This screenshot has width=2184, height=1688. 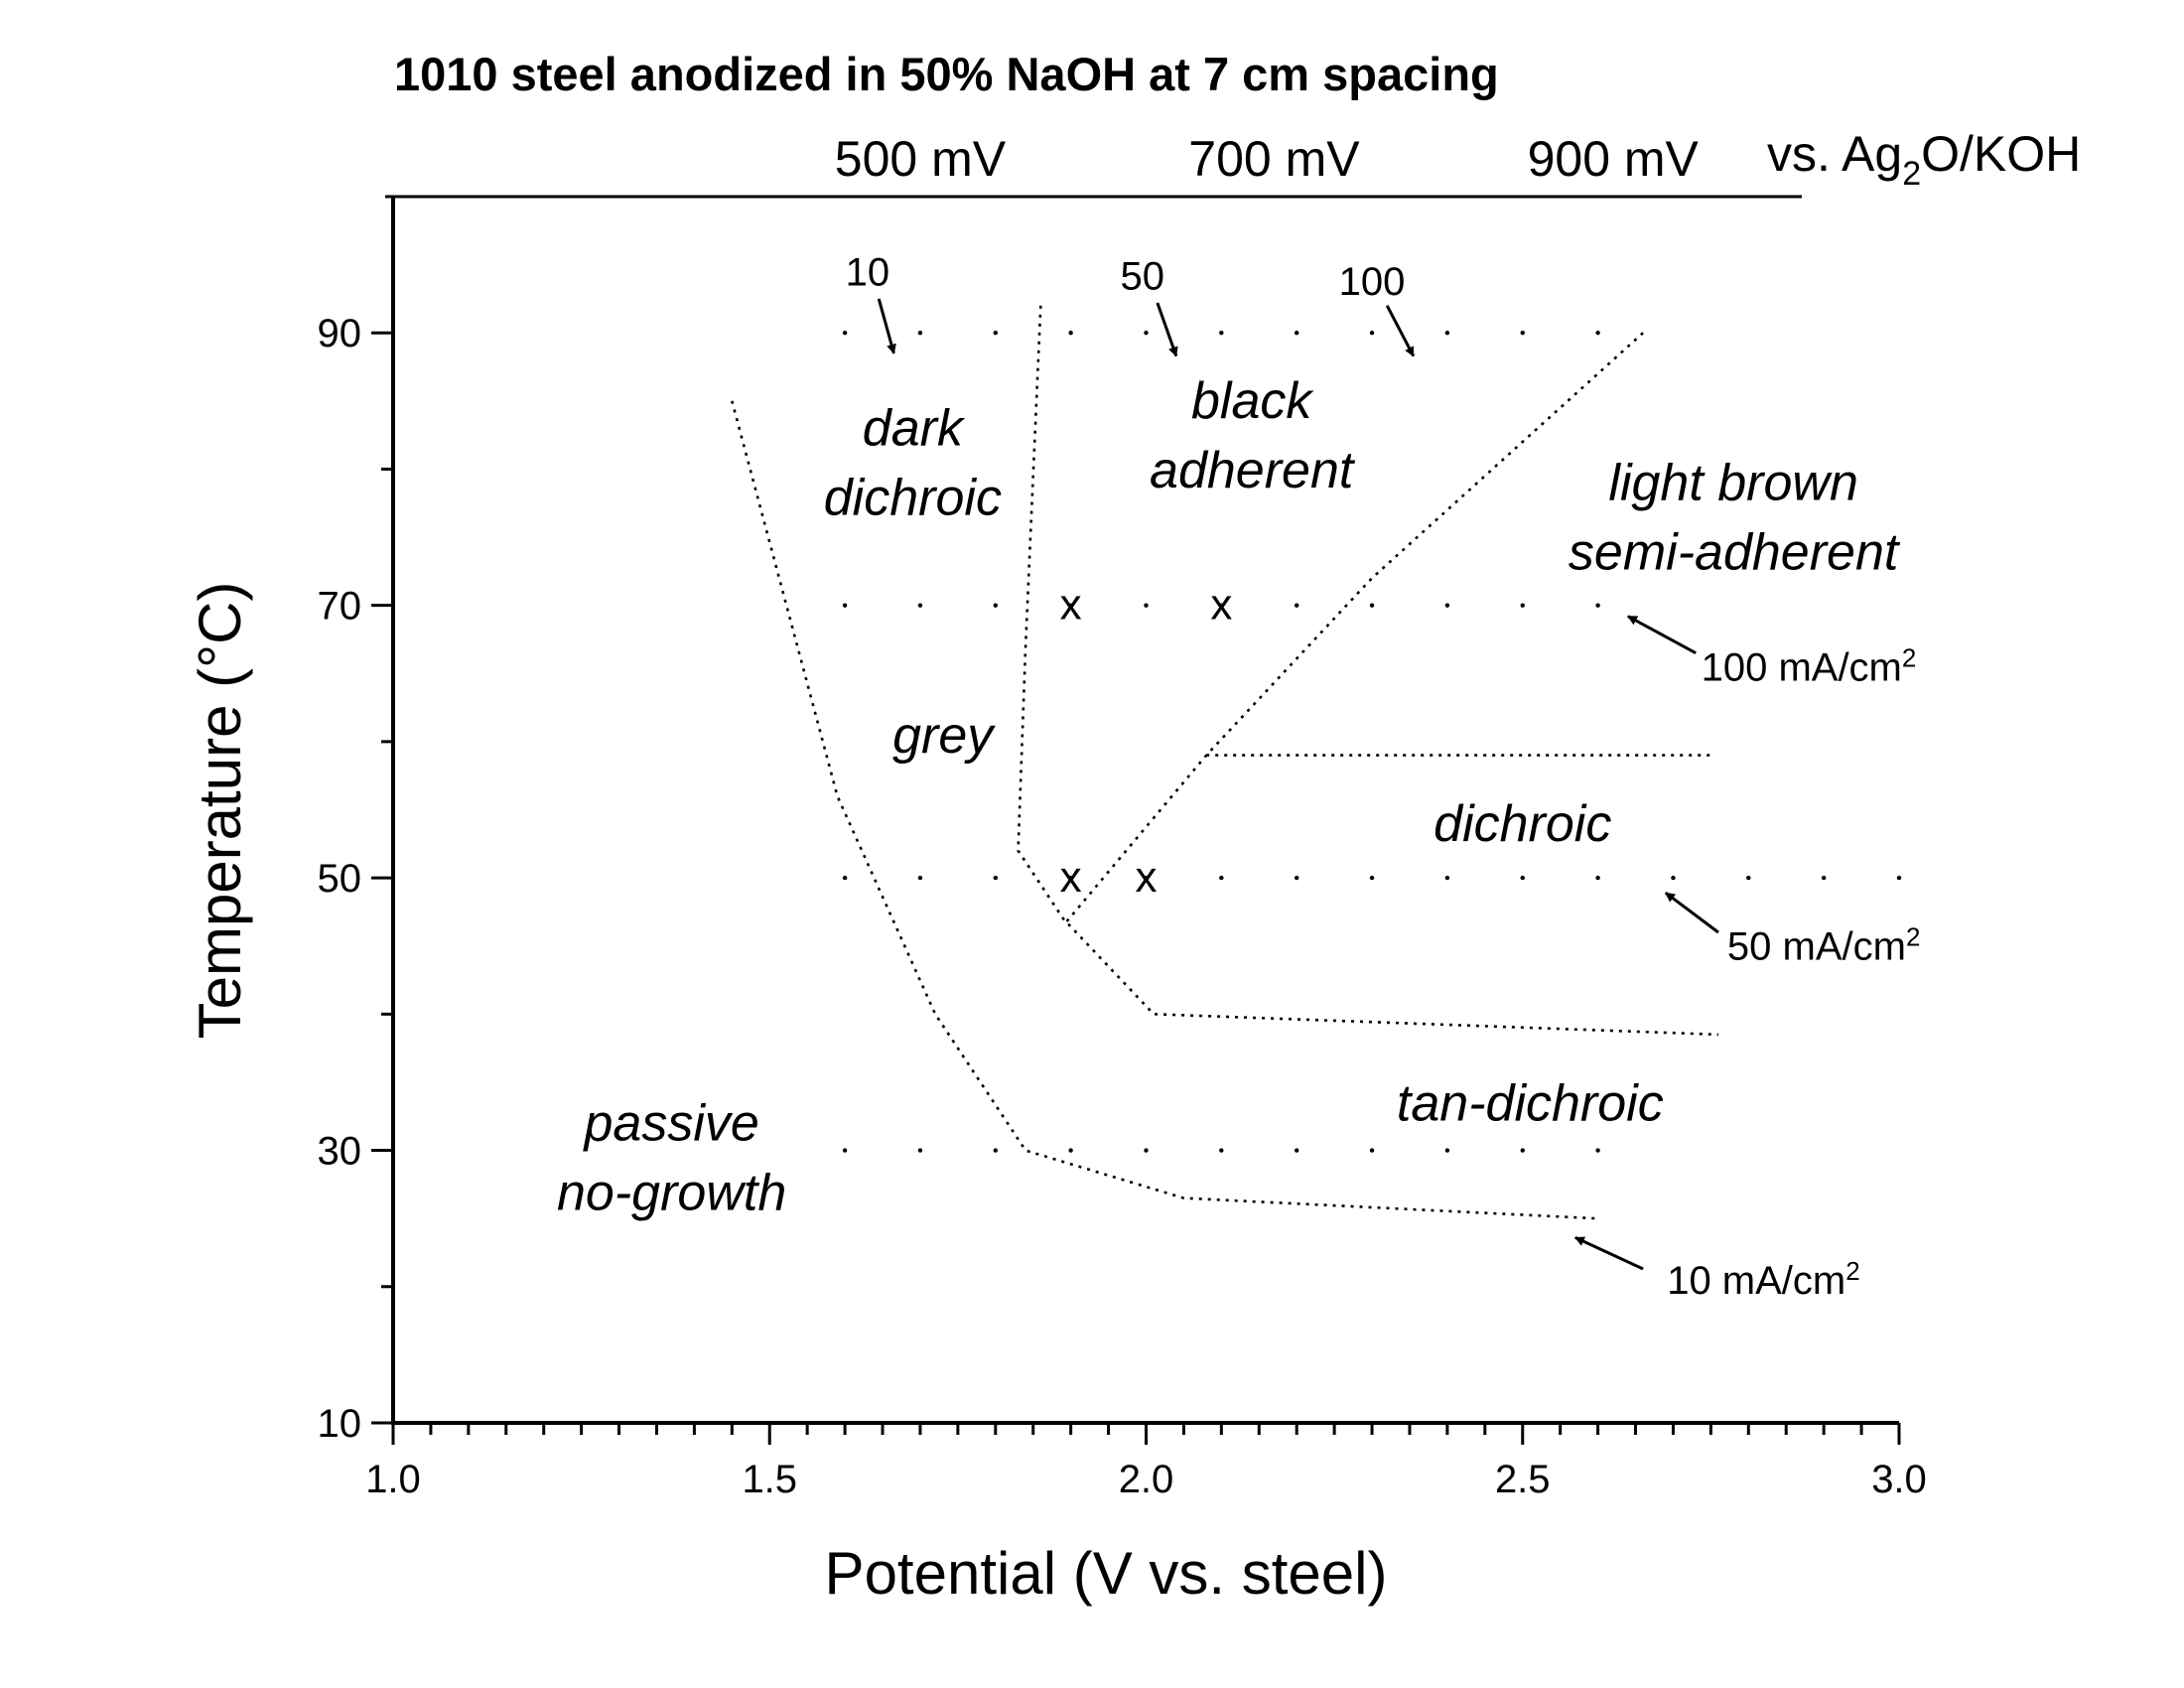 What do you see at coordinates (1146, 1479) in the screenshot?
I see `x-tick-label: 2.0` at bounding box center [1146, 1479].